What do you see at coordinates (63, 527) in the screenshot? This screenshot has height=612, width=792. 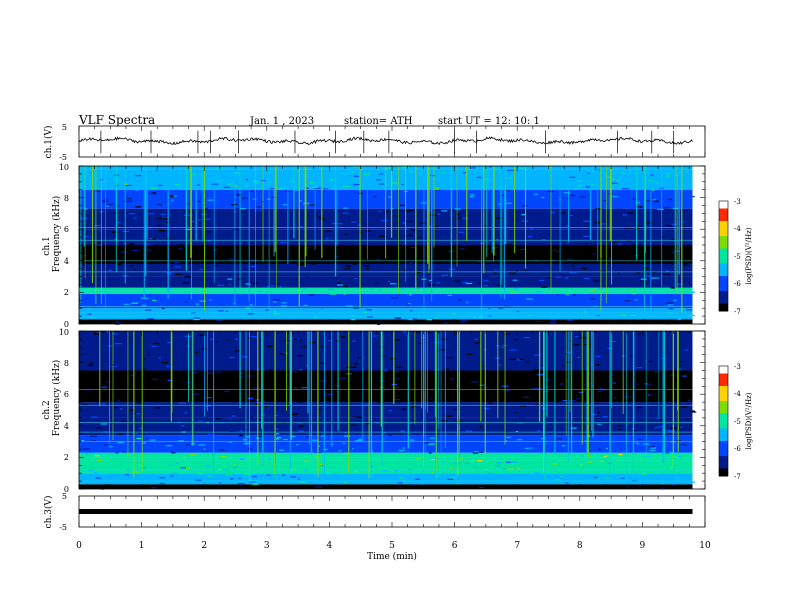 I see `ch3-waveform-ytick-bottom: -5` at bounding box center [63, 527].